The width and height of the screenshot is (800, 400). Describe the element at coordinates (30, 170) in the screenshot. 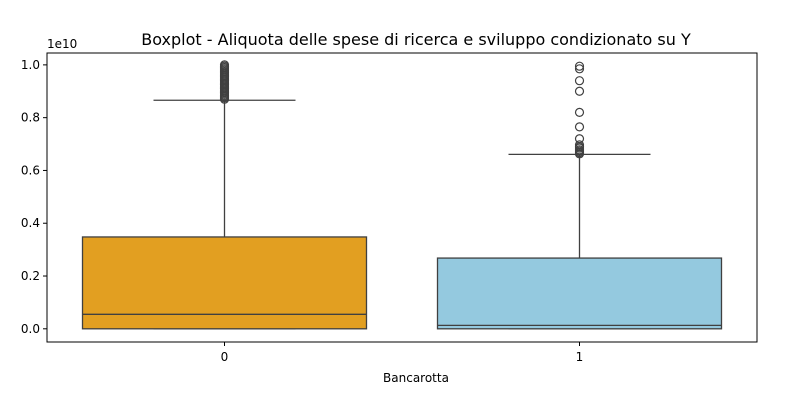

I see `y-tick-label: 0.6` at that location.